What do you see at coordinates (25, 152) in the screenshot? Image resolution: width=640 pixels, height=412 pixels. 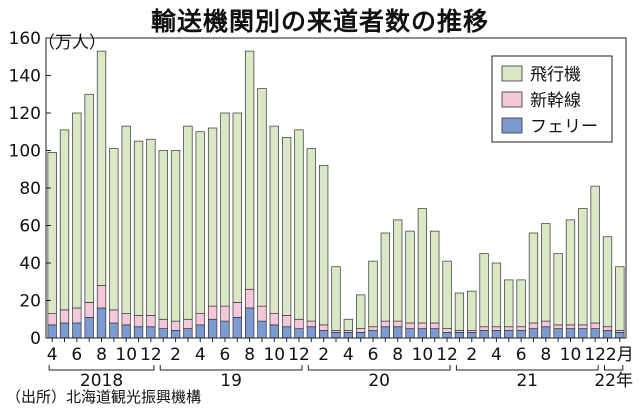 I see `y-tick-label: 100` at bounding box center [25, 152].